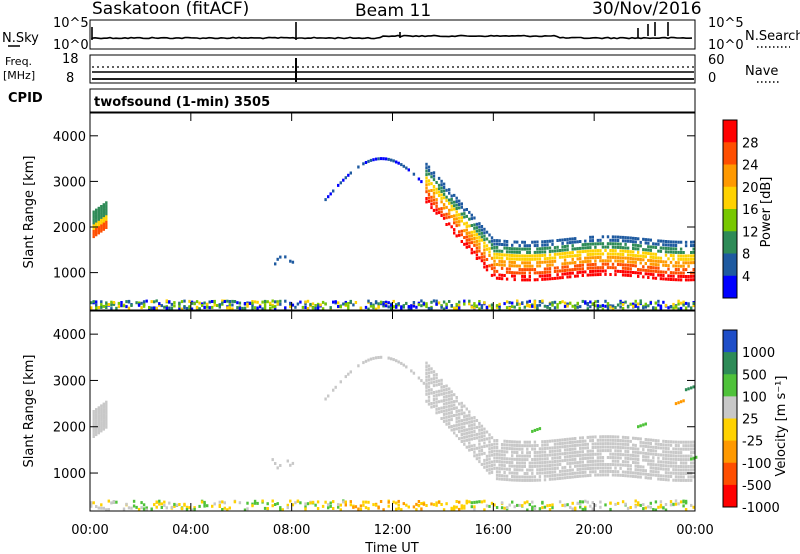 This screenshot has height=554, width=800. I want to click on time-tick-label: 00:00, so click(89, 530).